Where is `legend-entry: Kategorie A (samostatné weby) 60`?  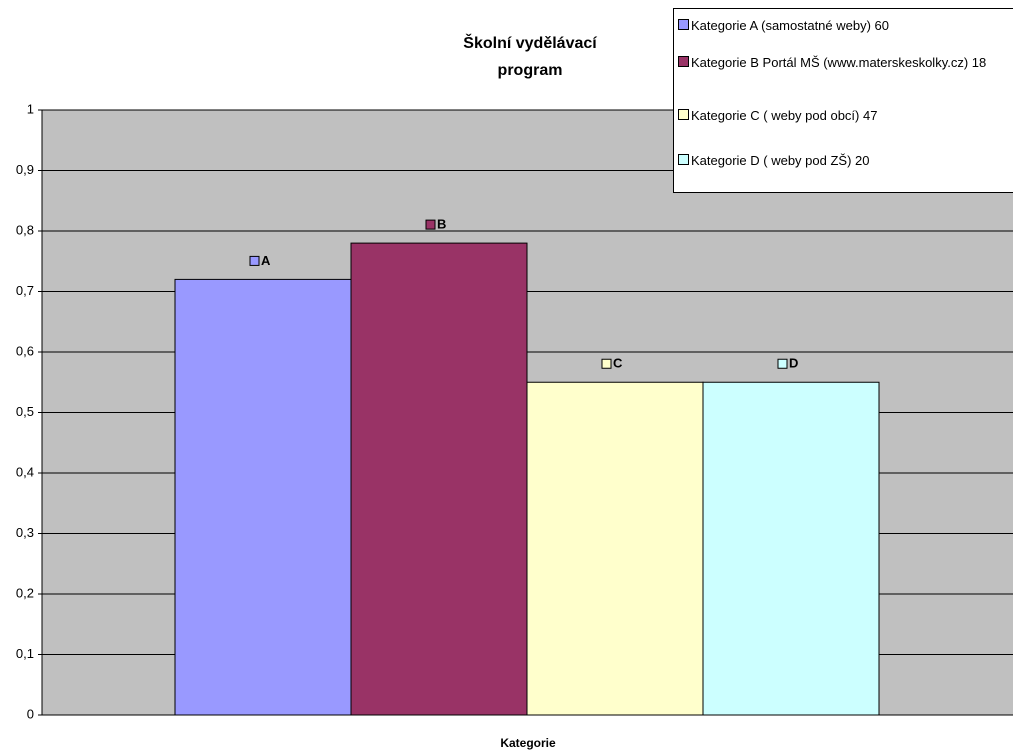 legend-entry: Kategorie A (samostatné weby) 60 is located at coordinates (845, 25).